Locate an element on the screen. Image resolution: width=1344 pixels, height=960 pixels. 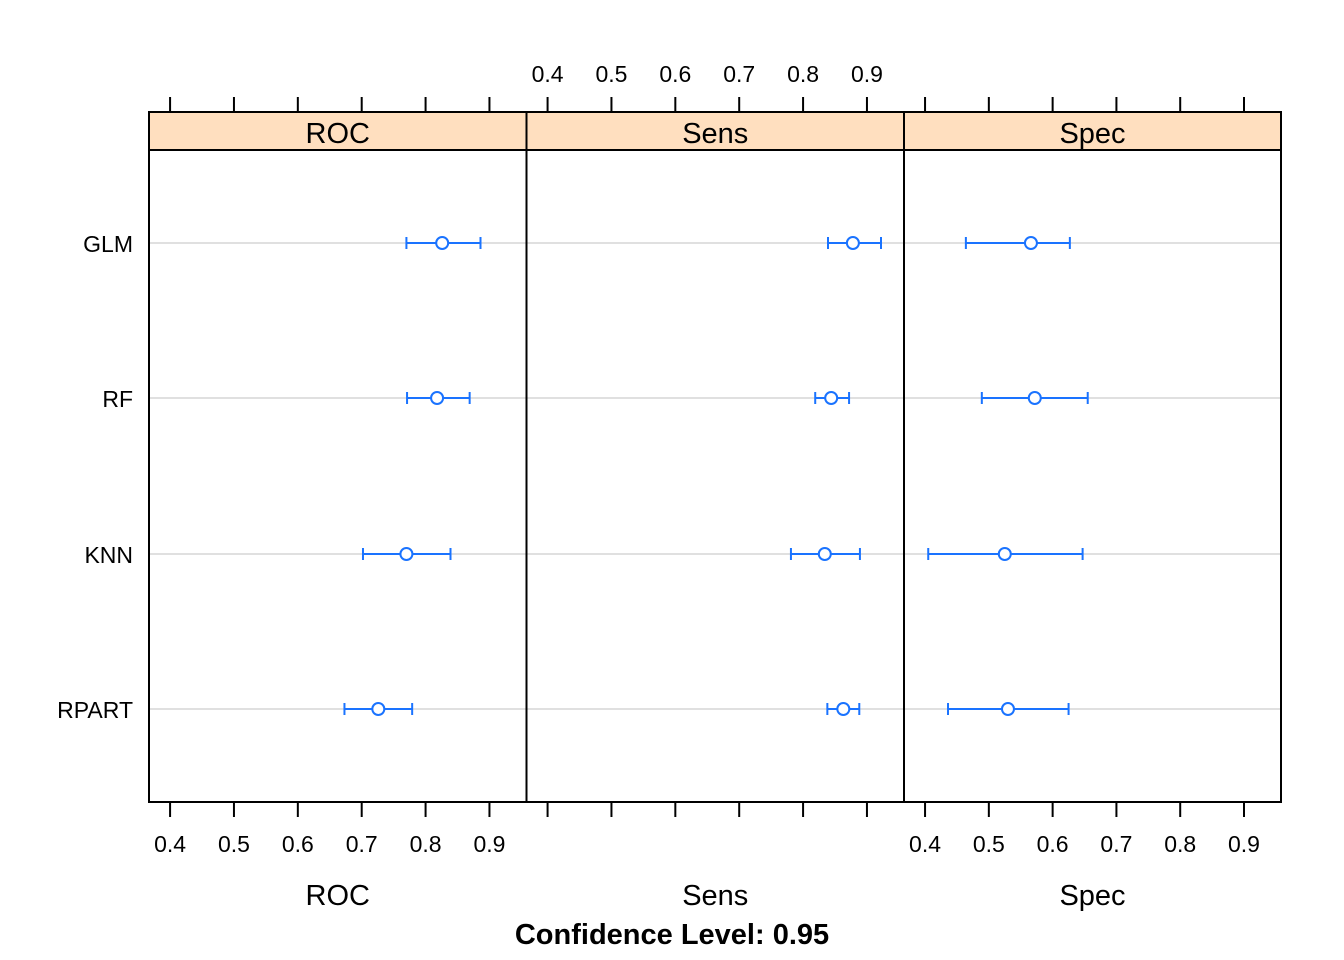
y-tick-label: KNN is located at coordinates (108, 555).